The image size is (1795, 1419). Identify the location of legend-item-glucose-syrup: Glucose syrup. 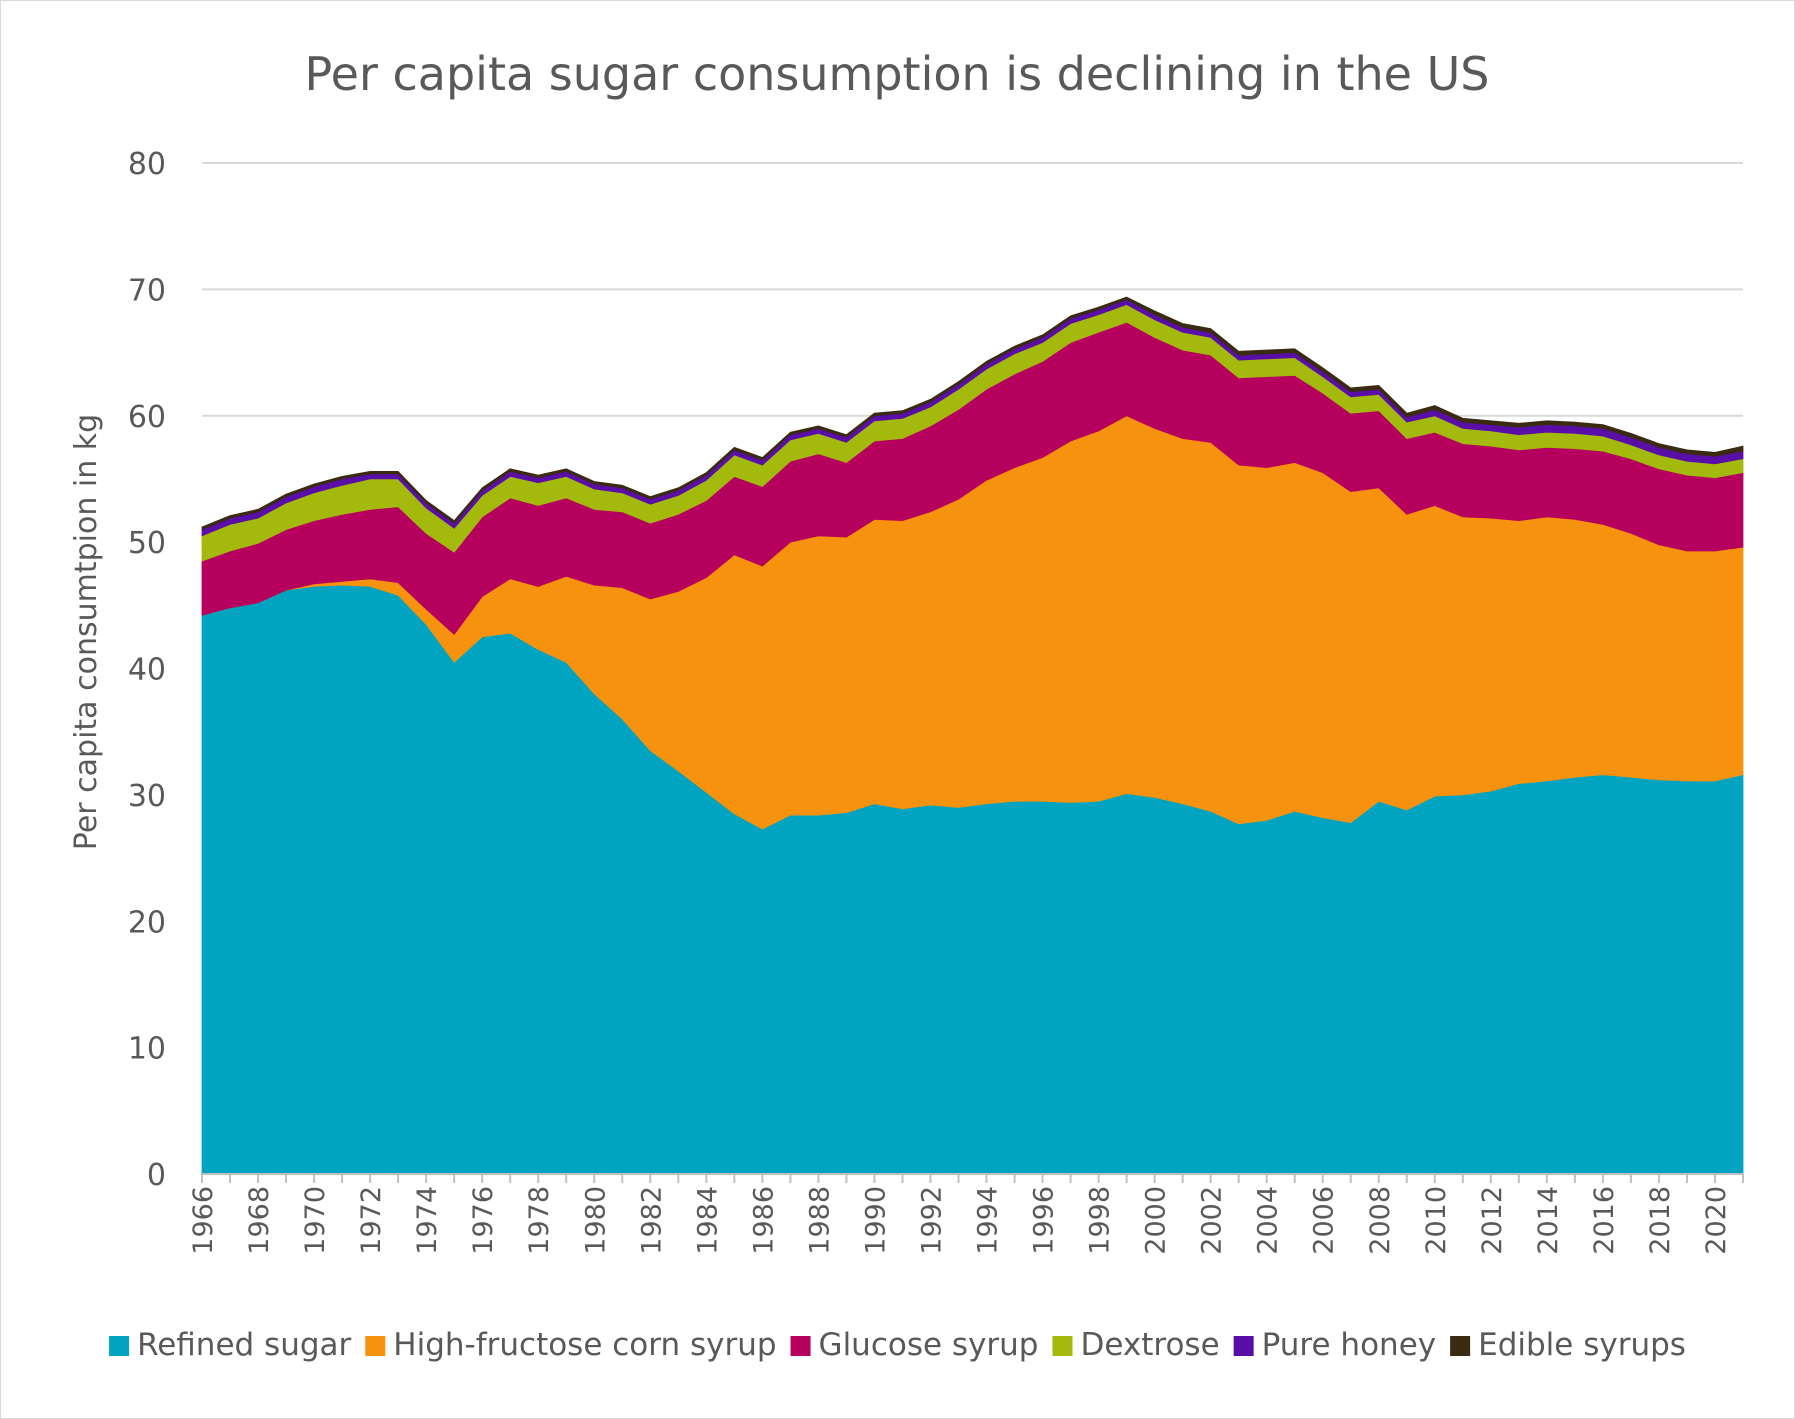
(914, 1345).